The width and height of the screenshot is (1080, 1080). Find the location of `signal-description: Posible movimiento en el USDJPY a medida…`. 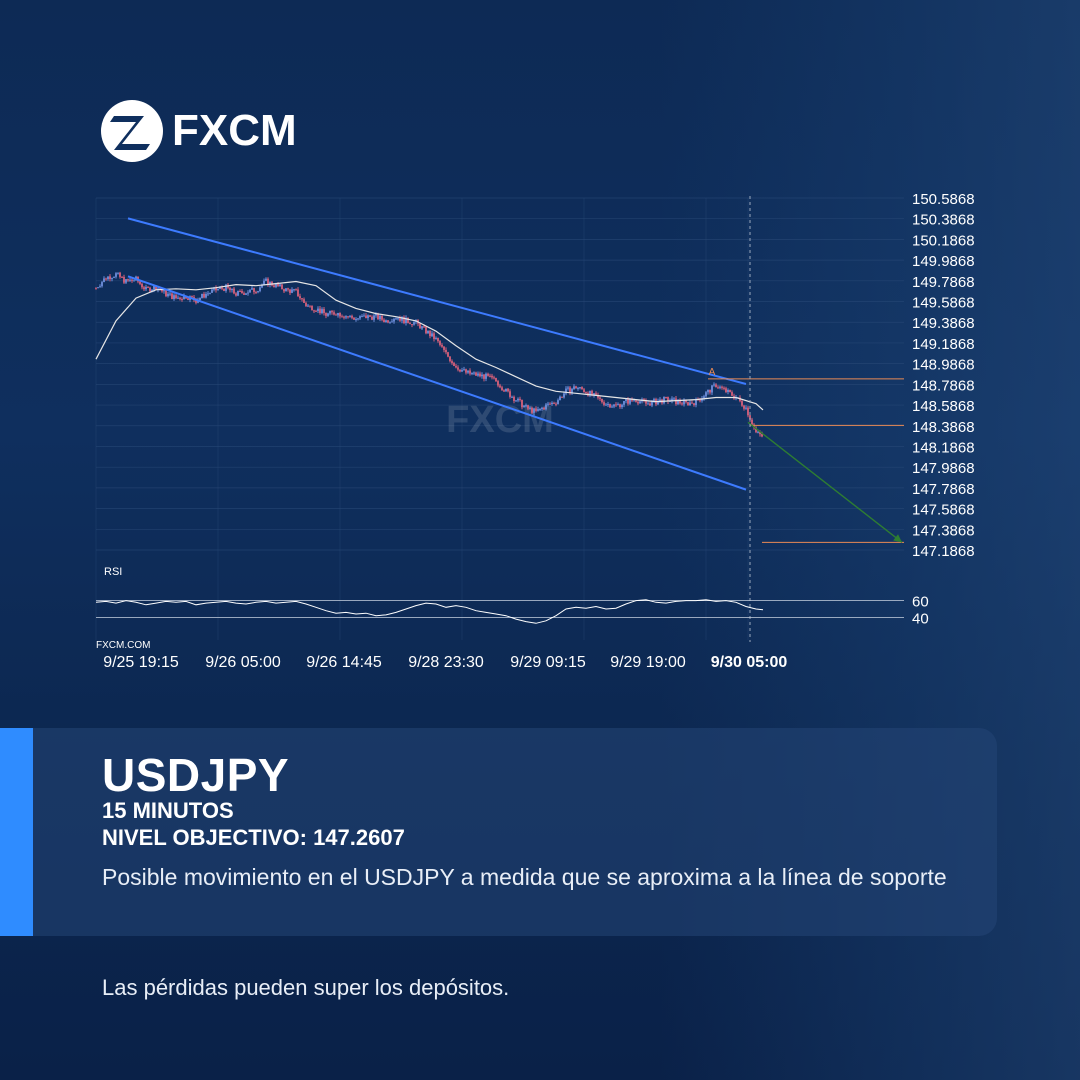

signal-description: Posible movimiento en el USDJPY a medida… is located at coordinates (524, 877).